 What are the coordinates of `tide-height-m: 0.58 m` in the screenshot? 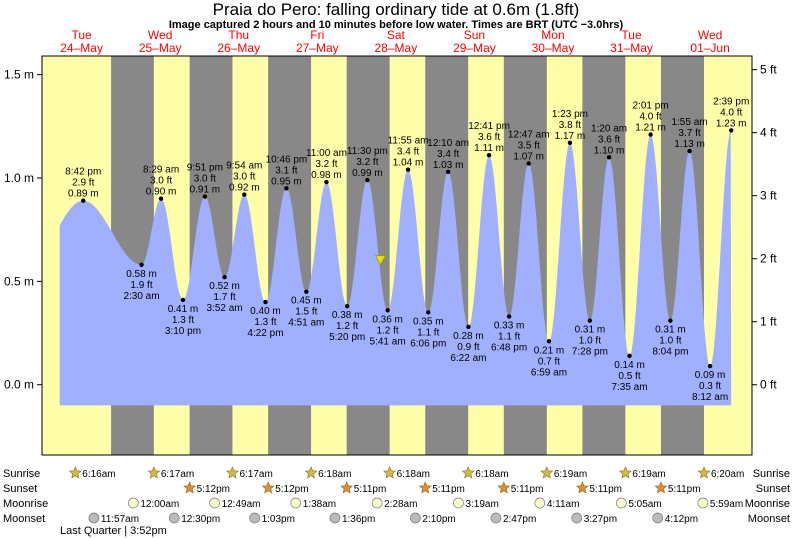 It's located at (141, 274).